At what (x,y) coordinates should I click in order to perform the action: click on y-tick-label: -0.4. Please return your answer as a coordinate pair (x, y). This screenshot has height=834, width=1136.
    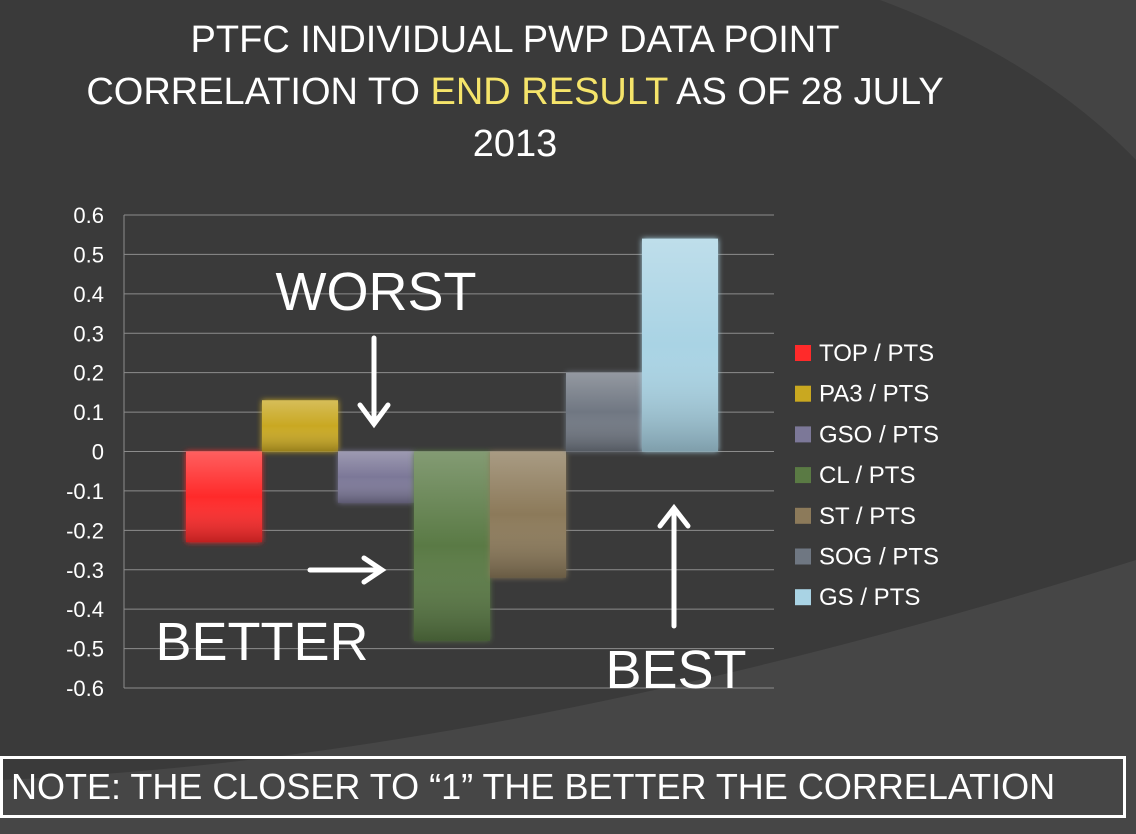
    Looking at the image, I should click on (85, 609).